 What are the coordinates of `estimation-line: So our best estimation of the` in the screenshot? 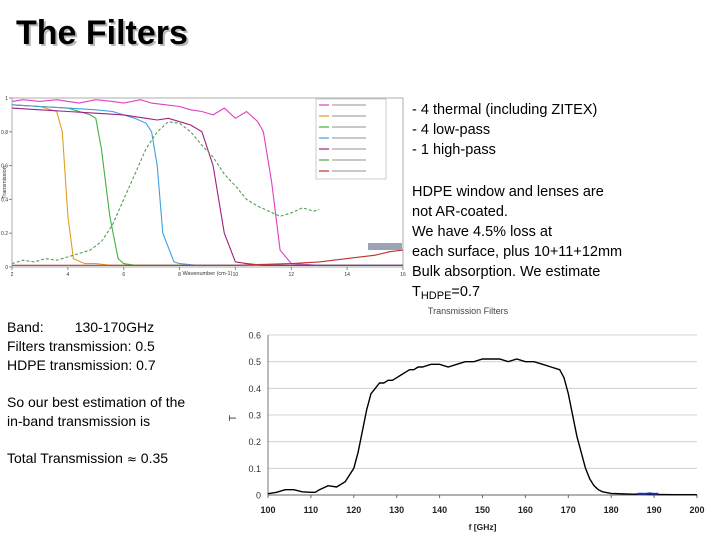 It's located at (96, 402).